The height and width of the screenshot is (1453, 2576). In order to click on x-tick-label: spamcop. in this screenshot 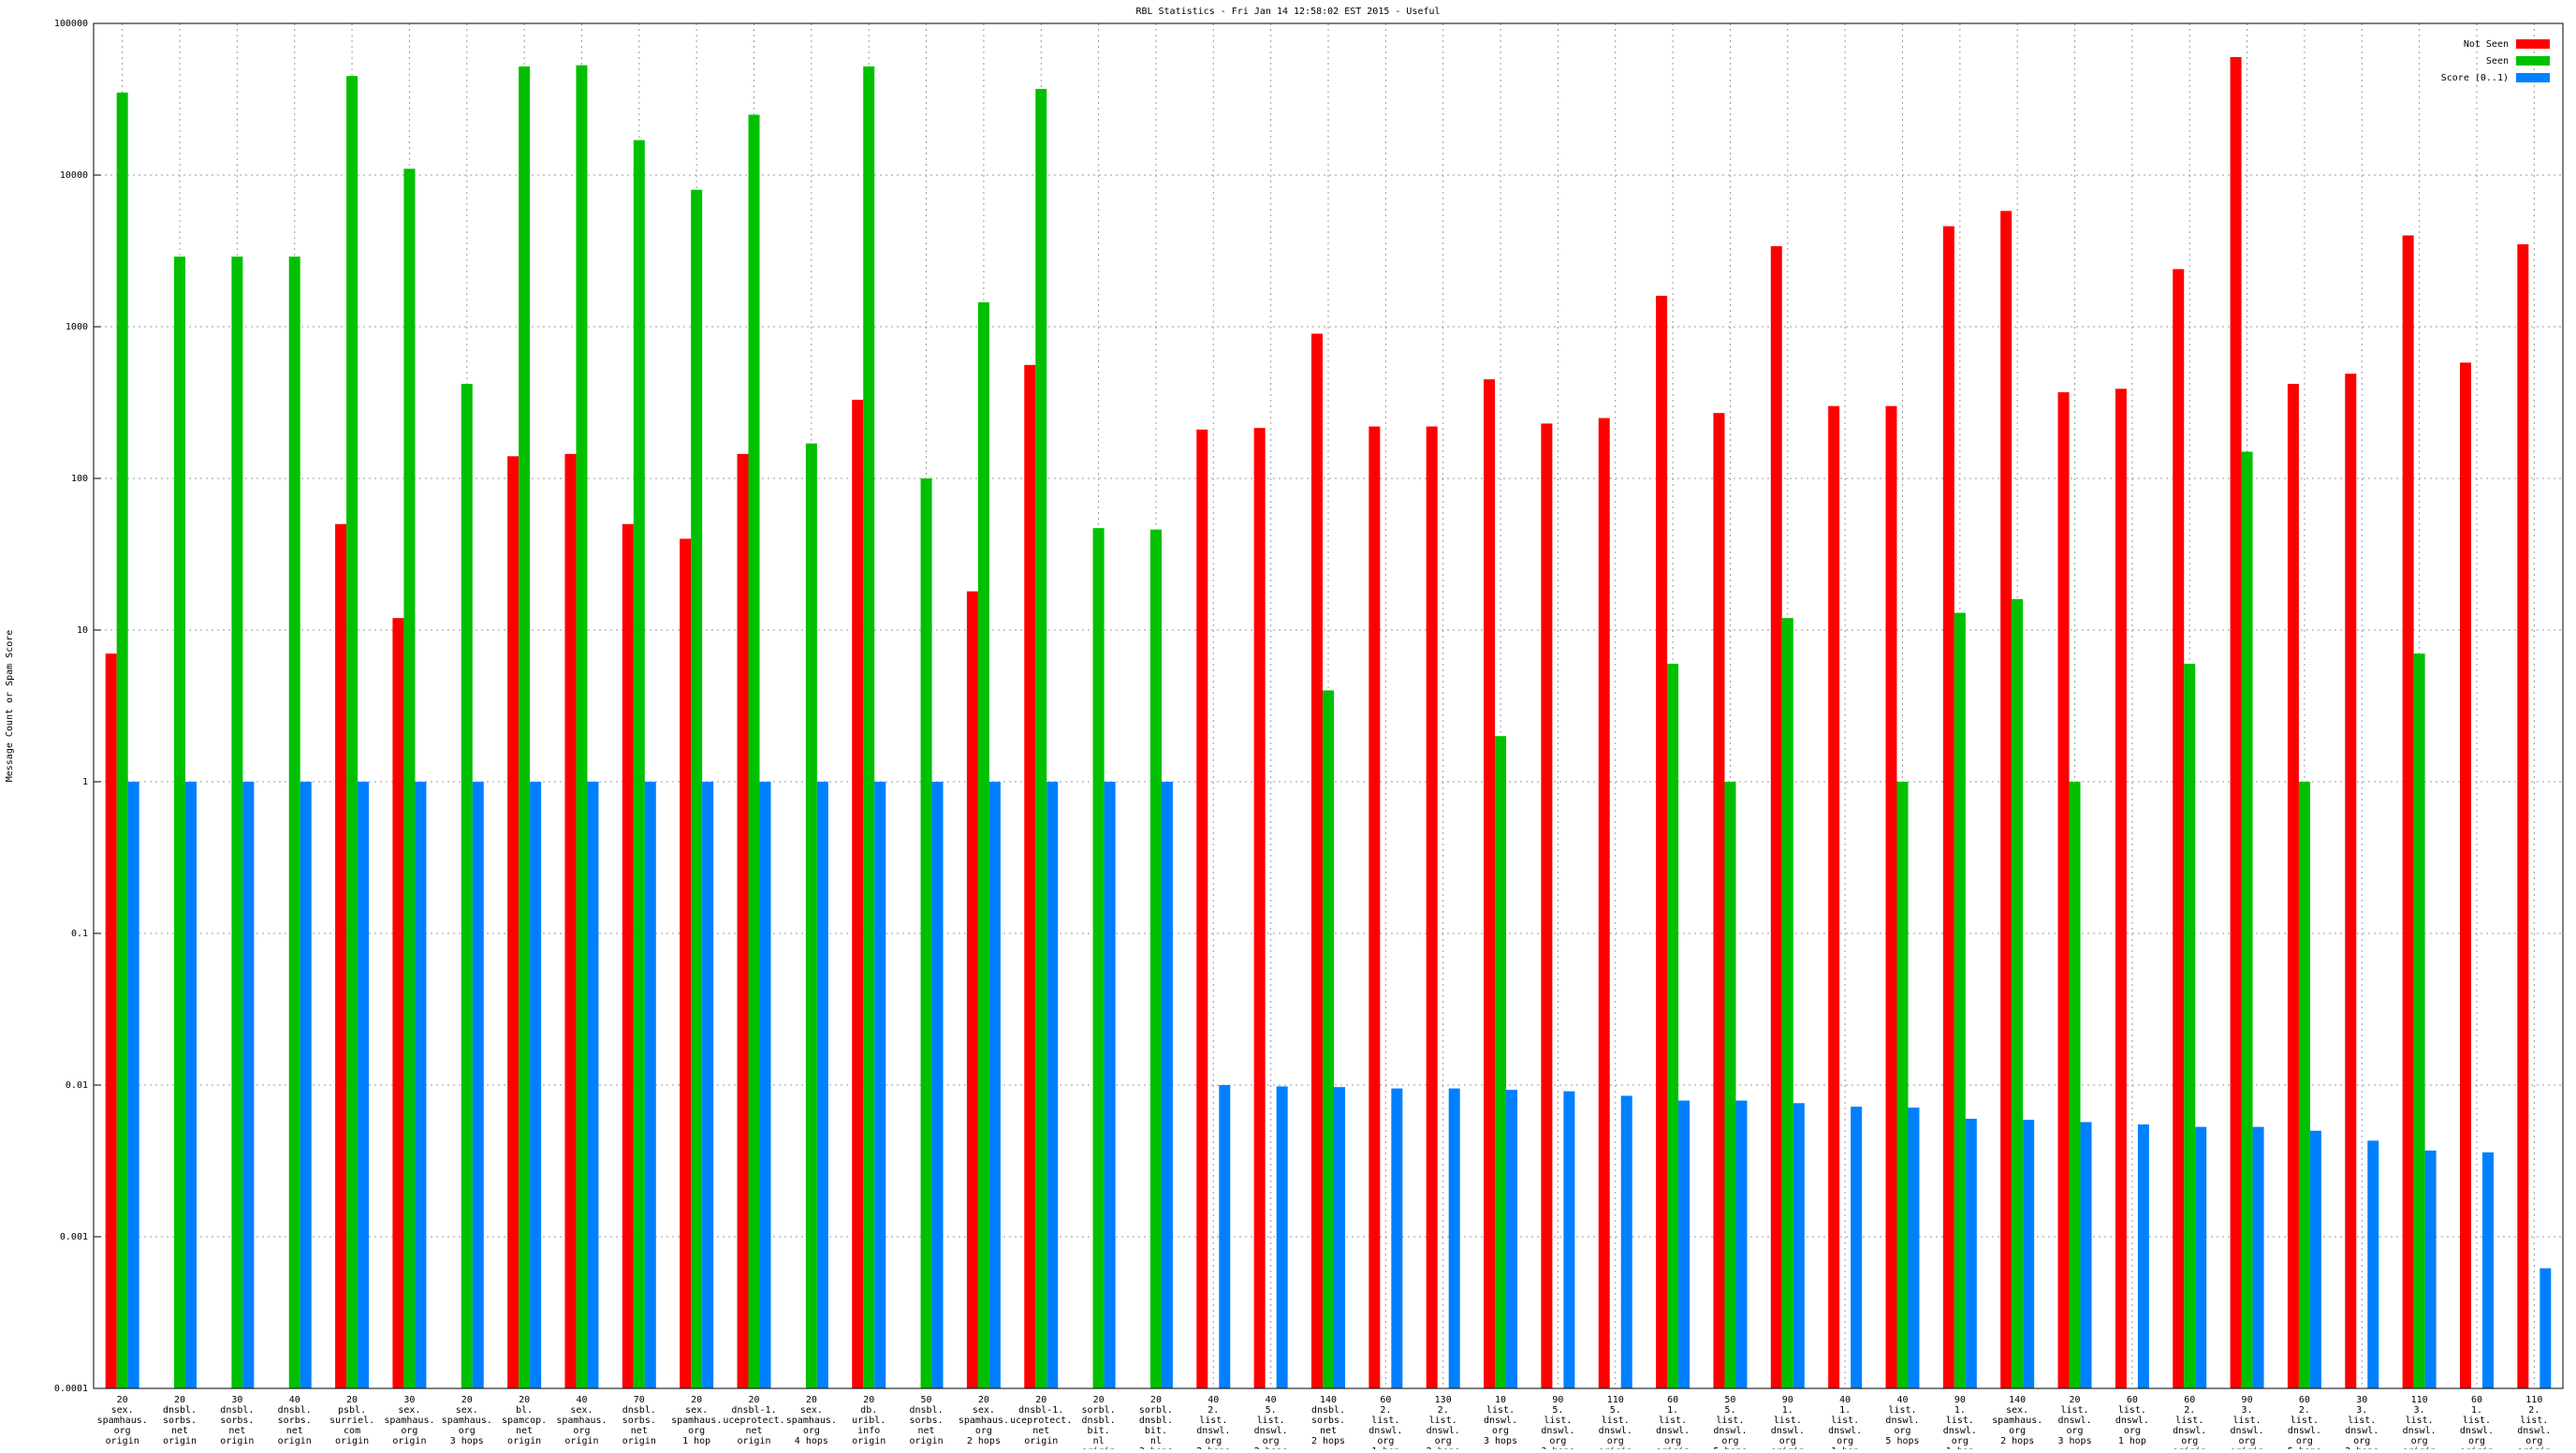, I will do `click(524, 1421)`.